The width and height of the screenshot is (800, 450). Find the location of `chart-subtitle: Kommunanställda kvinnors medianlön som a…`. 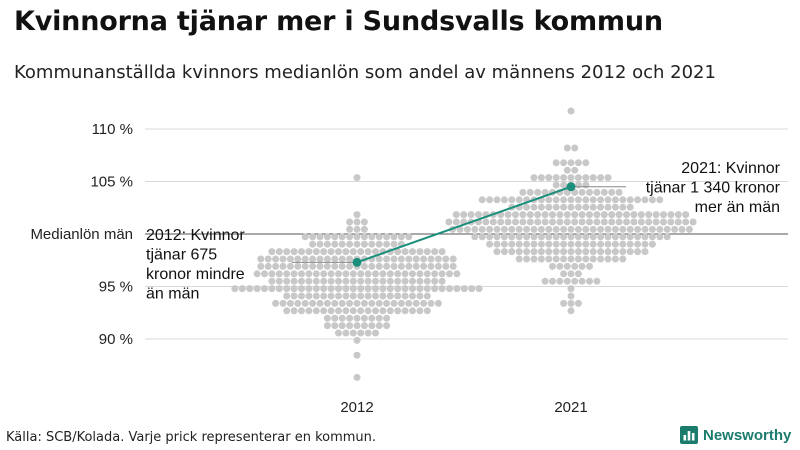

chart-subtitle: Kommunanställda kvinnors medianlön som a… is located at coordinates (365, 72).